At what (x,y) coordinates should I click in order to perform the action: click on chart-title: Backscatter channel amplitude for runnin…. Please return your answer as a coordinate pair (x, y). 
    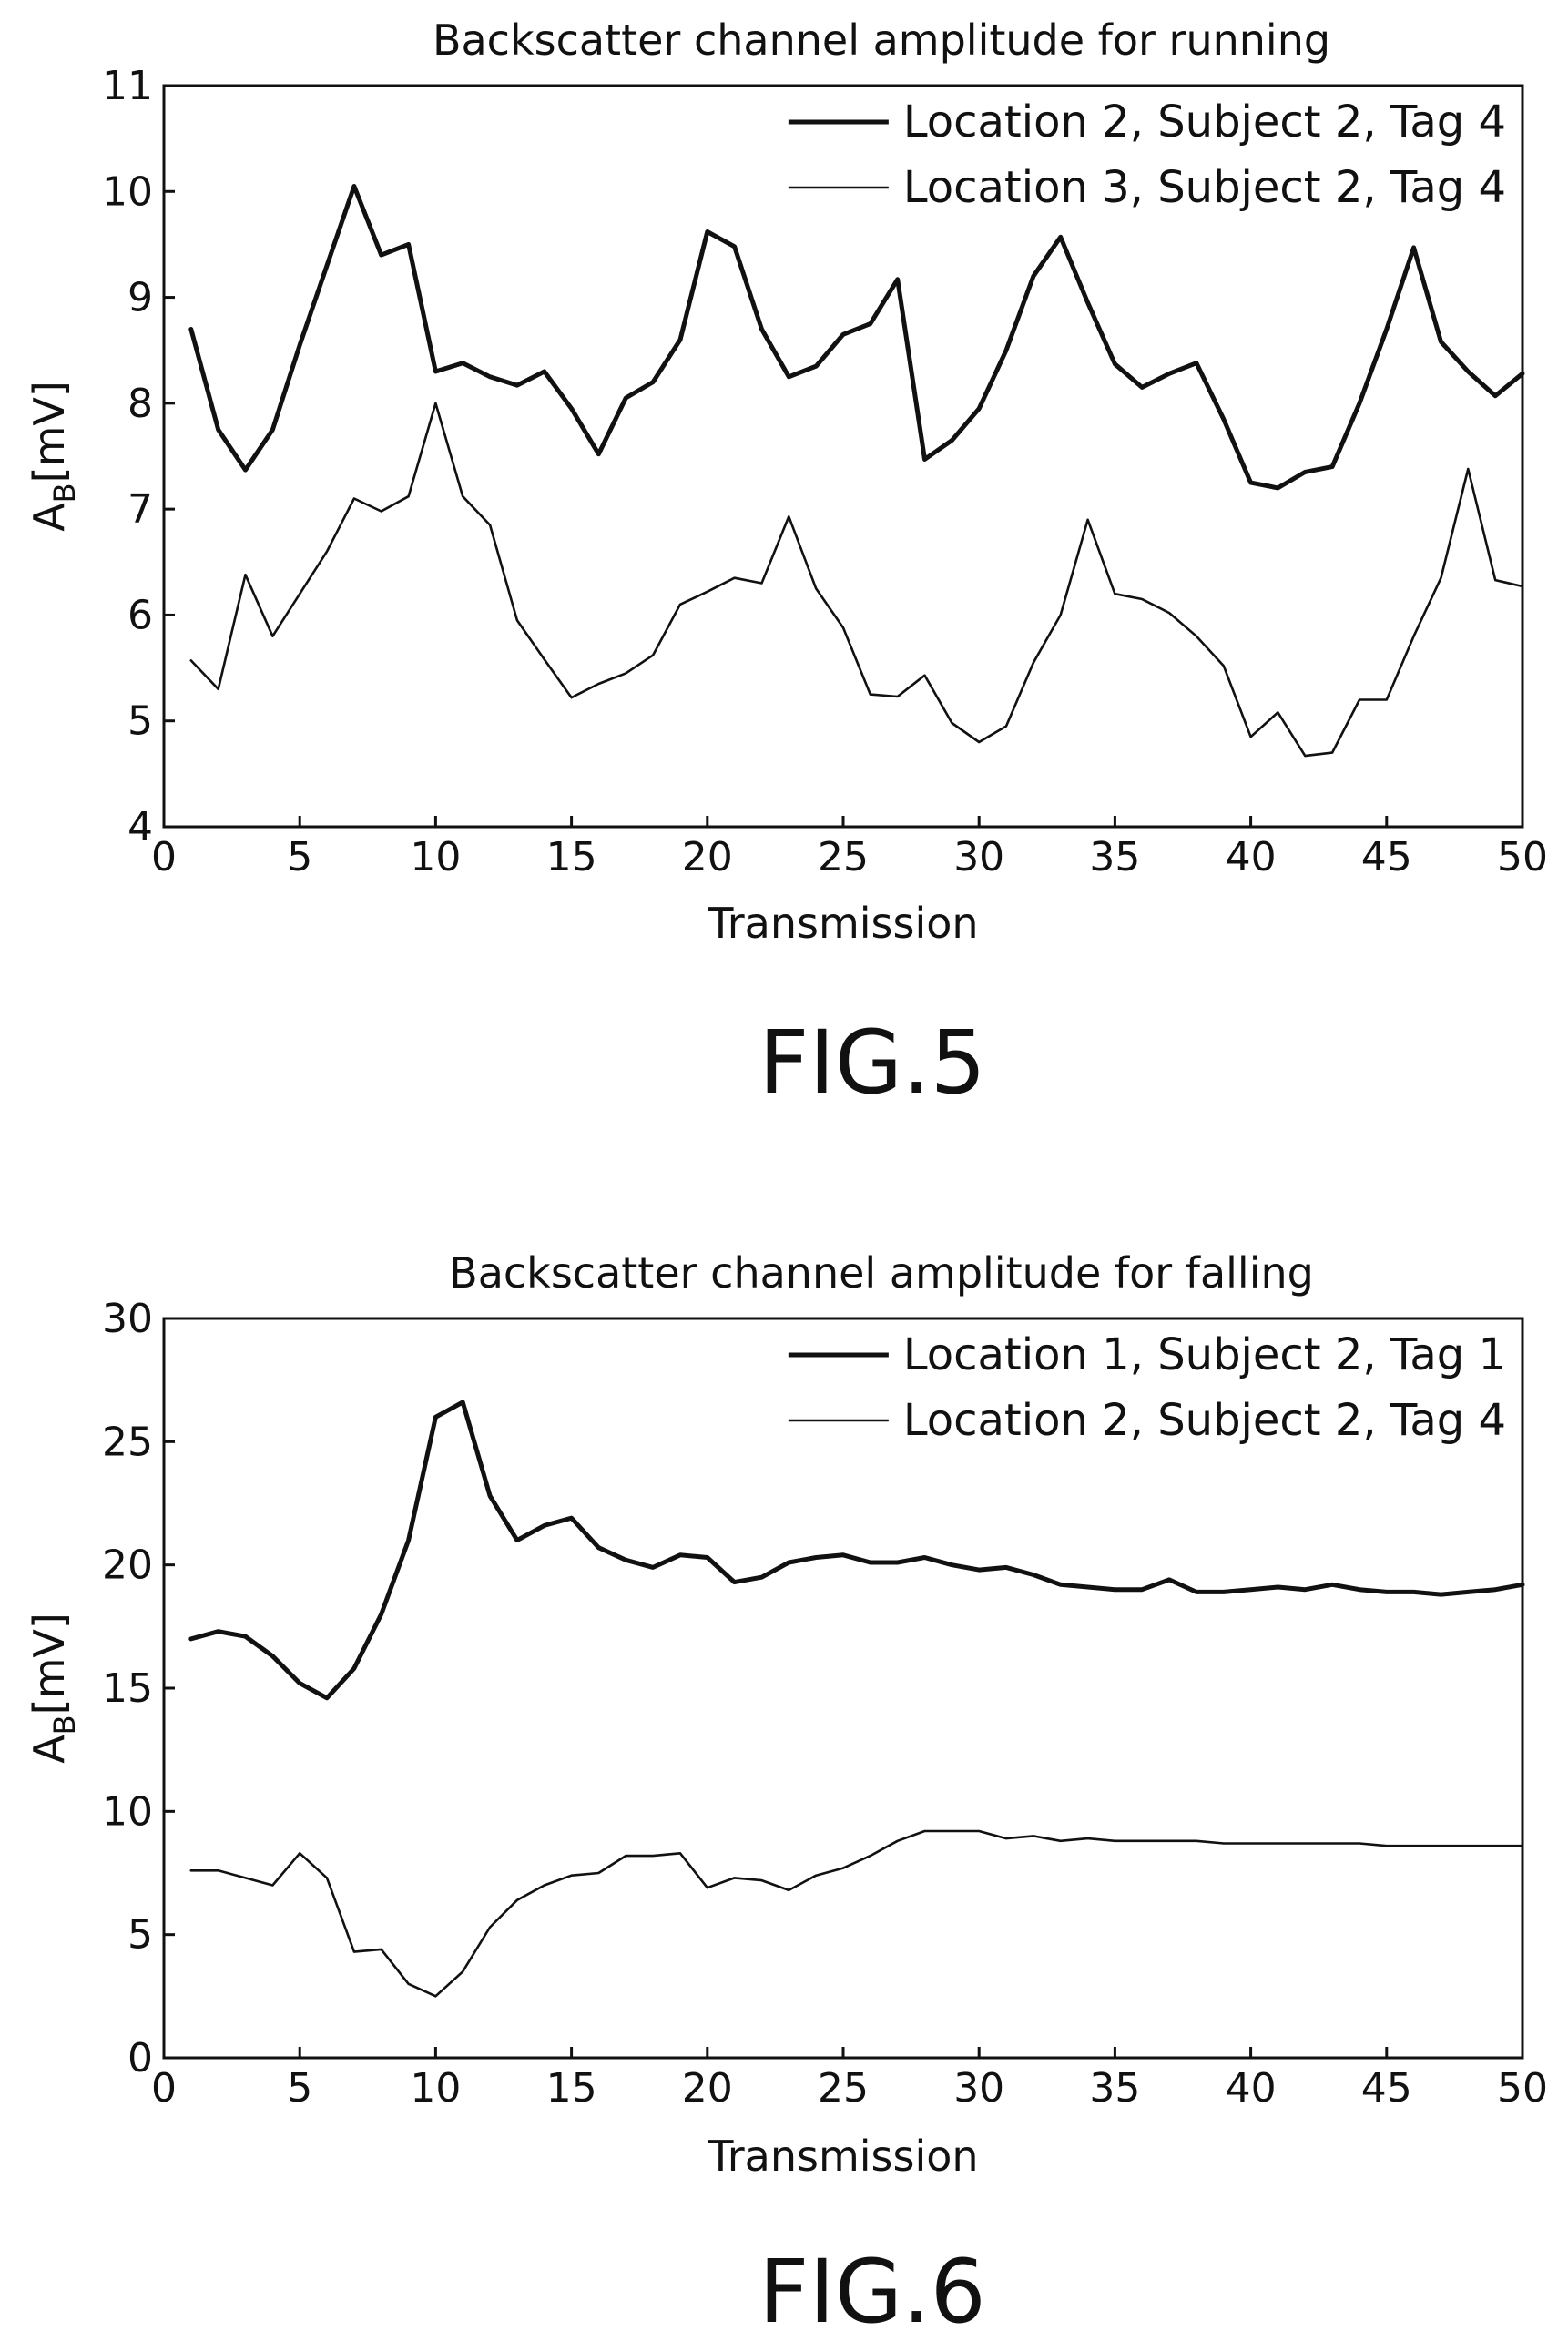
    Looking at the image, I should click on (881, 40).